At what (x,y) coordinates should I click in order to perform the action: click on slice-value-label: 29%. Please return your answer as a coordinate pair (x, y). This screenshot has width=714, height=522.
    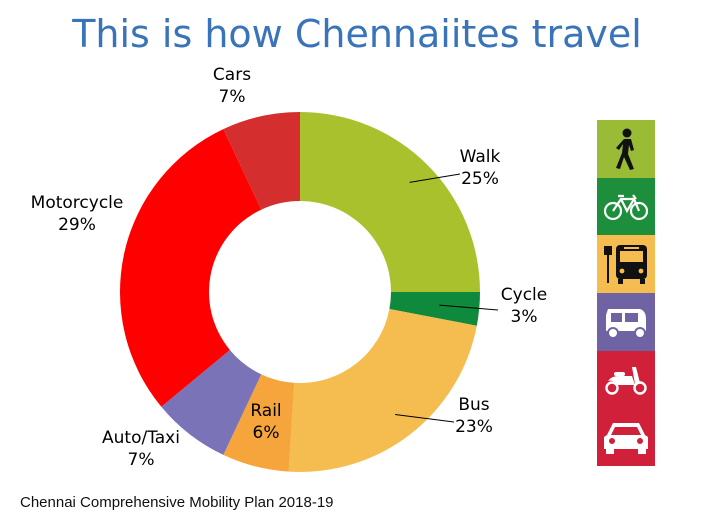
    Looking at the image, I should click on (77, 225).